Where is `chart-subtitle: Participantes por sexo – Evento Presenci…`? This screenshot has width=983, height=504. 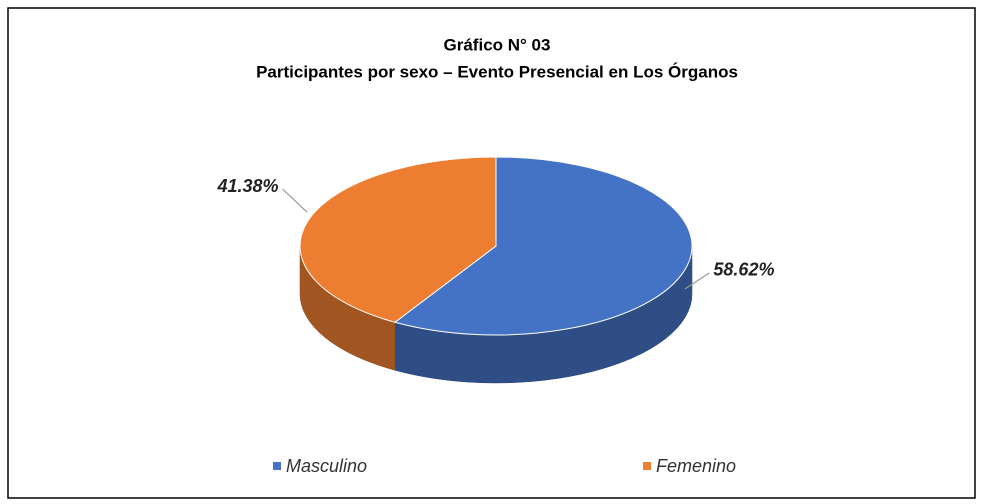
chart-subtitle: Participantes por sexo – Evento Presenci… is located at coordinates (497, 71).